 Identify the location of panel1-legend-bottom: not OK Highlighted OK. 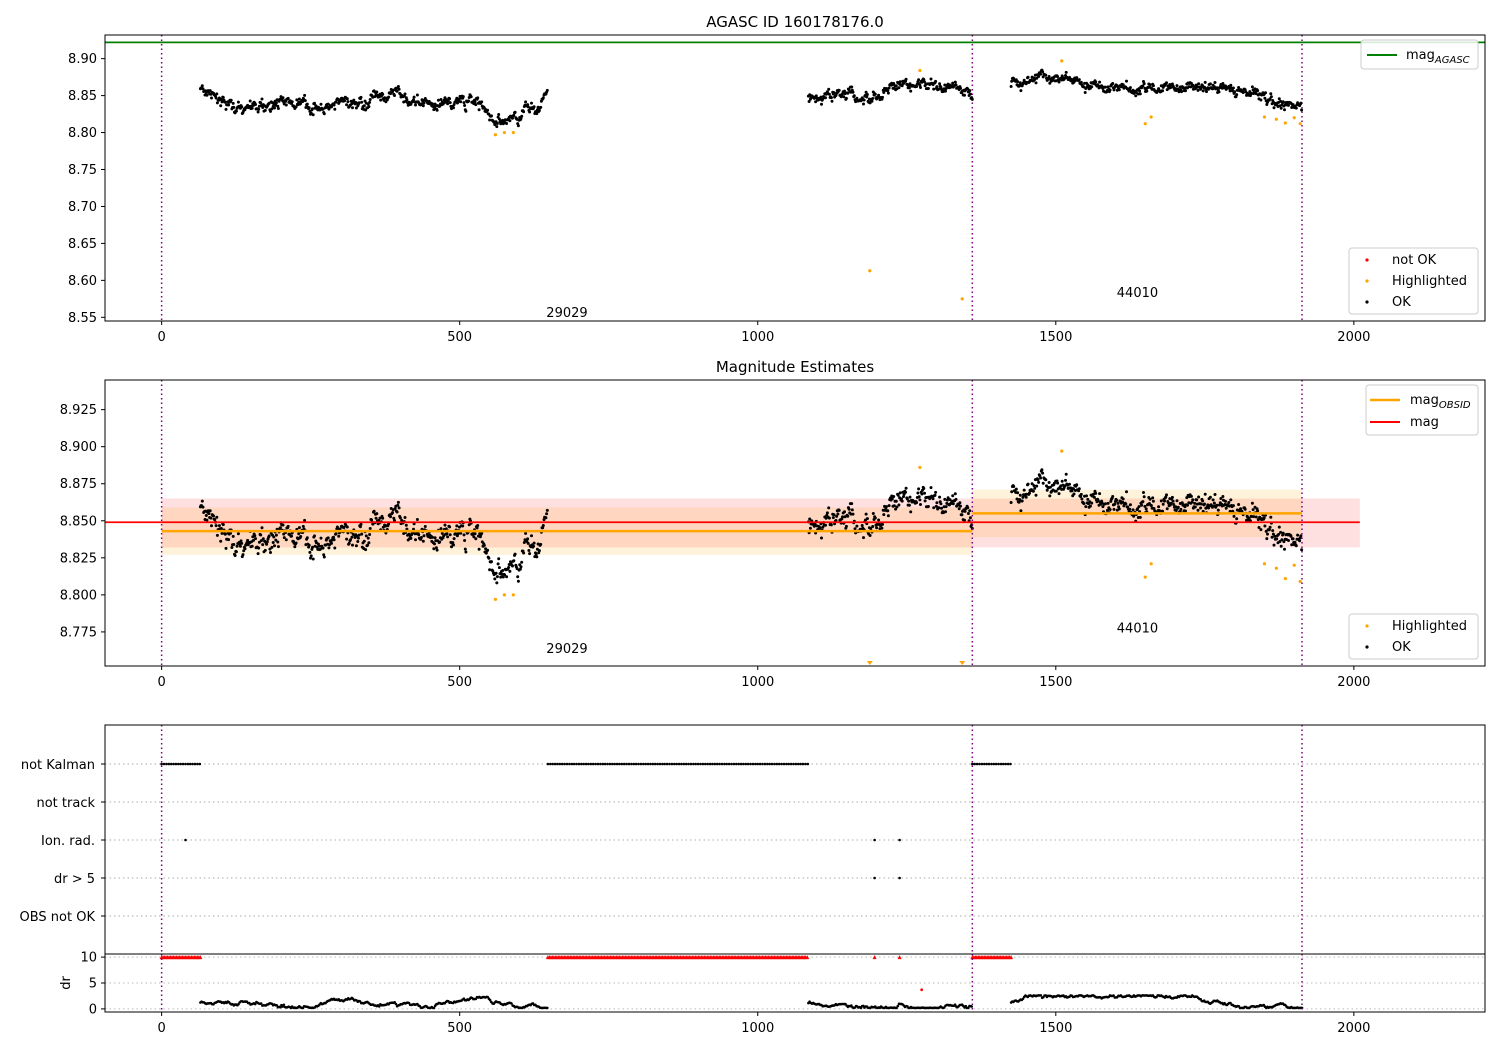
(1413, 281).